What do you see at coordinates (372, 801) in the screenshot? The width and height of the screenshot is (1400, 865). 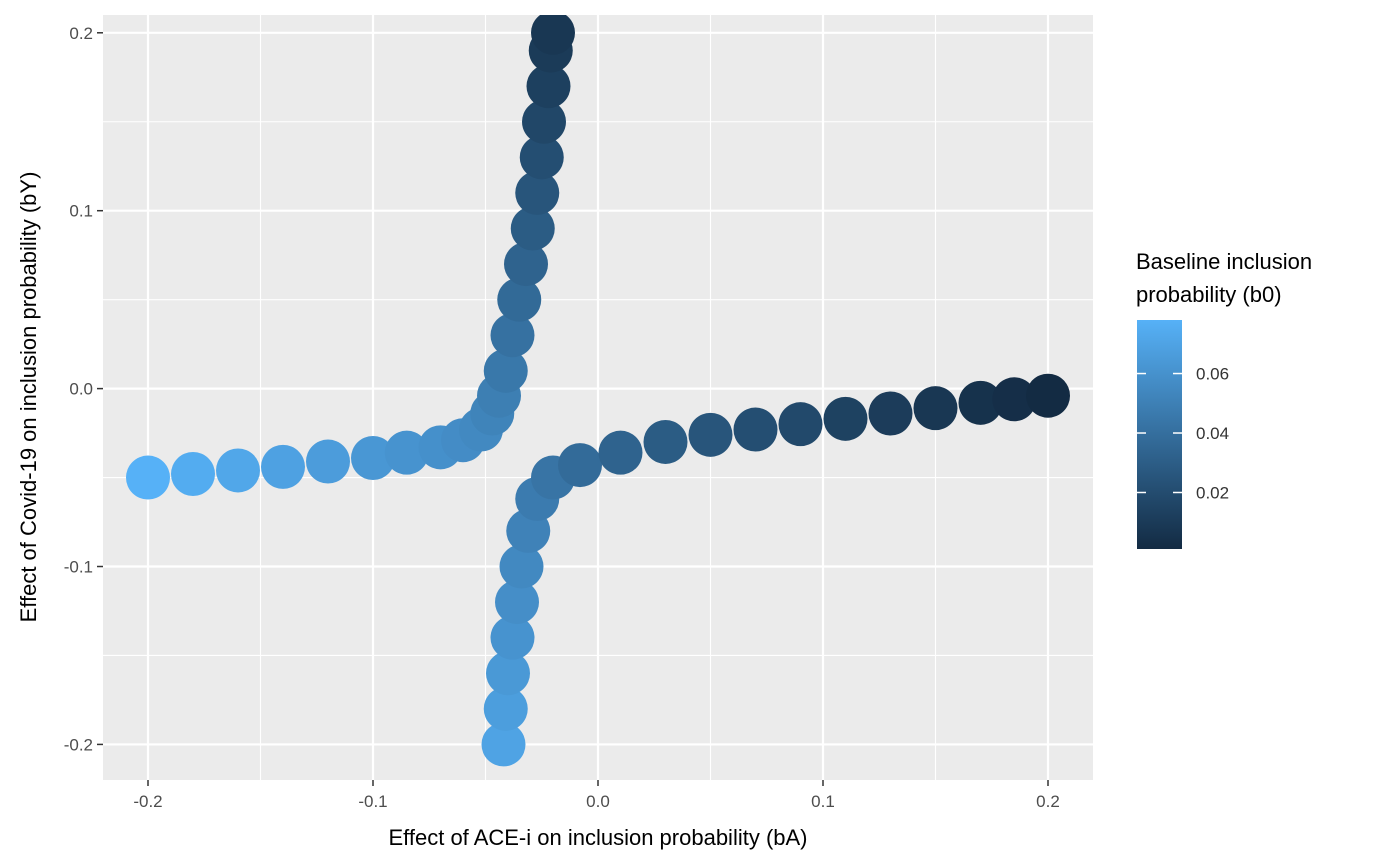 I see `x-tick-label: -0.1` at bounding box center [372, 801].